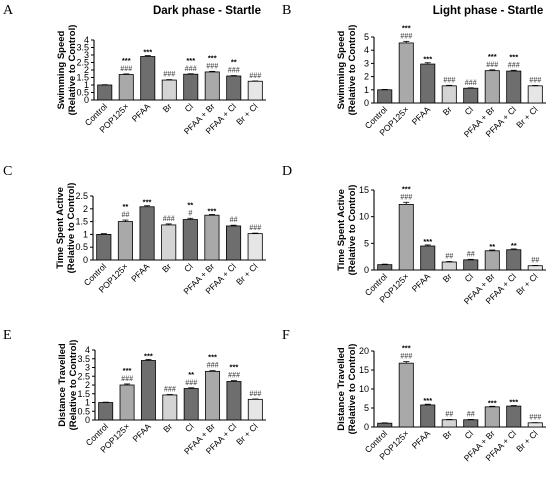 The height and width of the screenshot is (484, 550). What do you see at coordinates (341, 389) in the screenshot?
I see `y-axis-label: Distance Travelled` at bounding box center [341, 389].